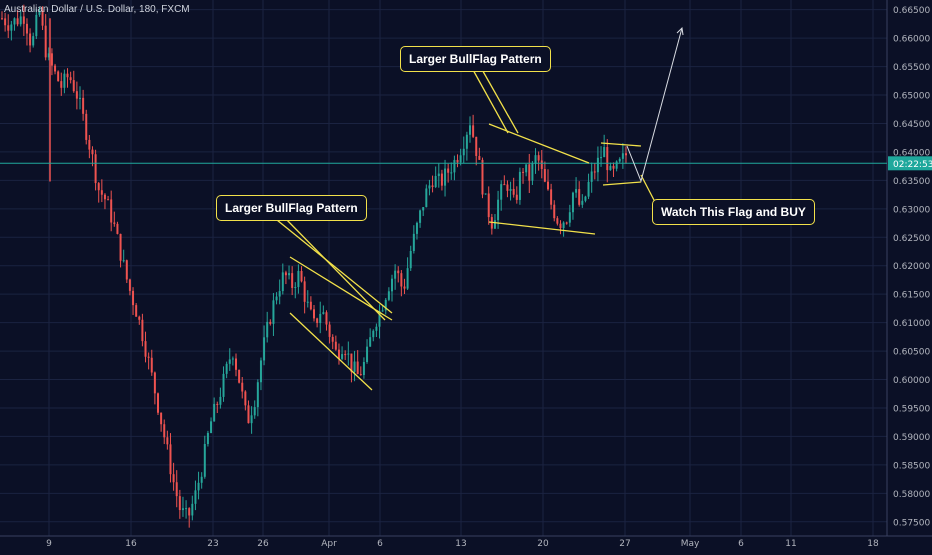 This screenshot has height=555, width=932. Describe the element at coordinates (910, 163) in the screenshot. I see `countdown-tag` at that location.